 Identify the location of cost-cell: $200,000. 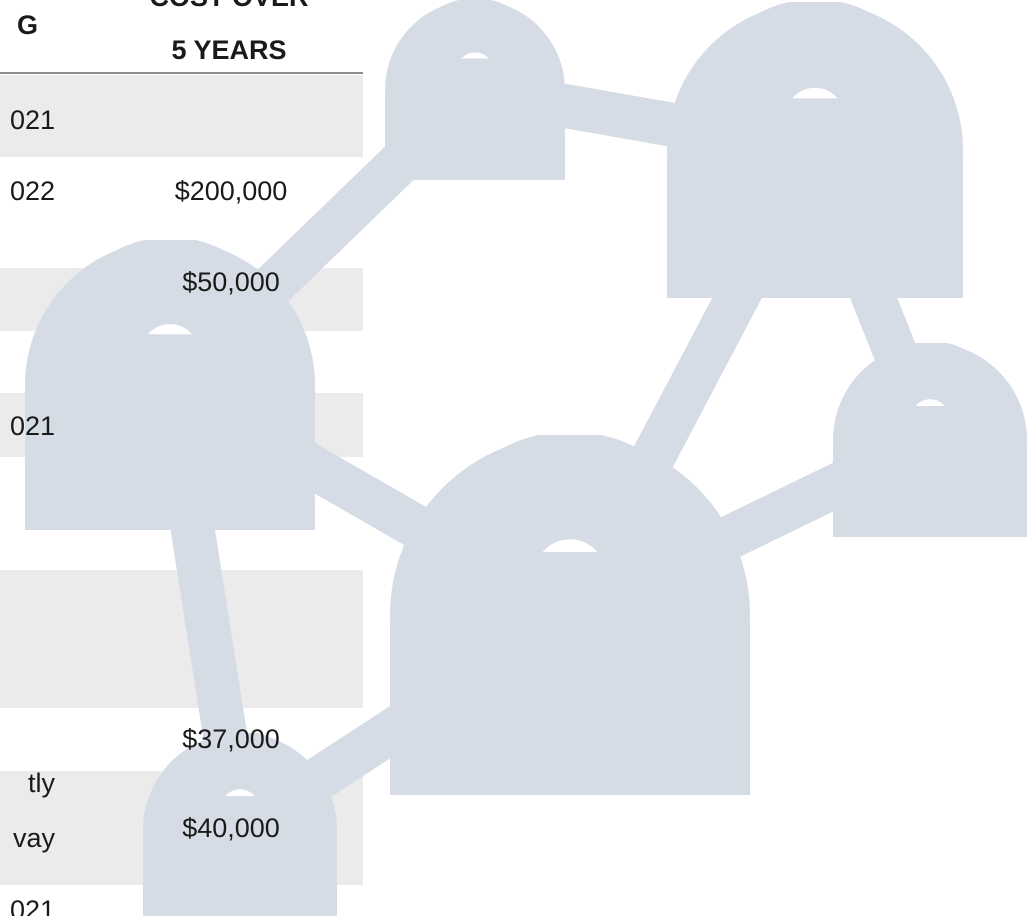
(231, 191).